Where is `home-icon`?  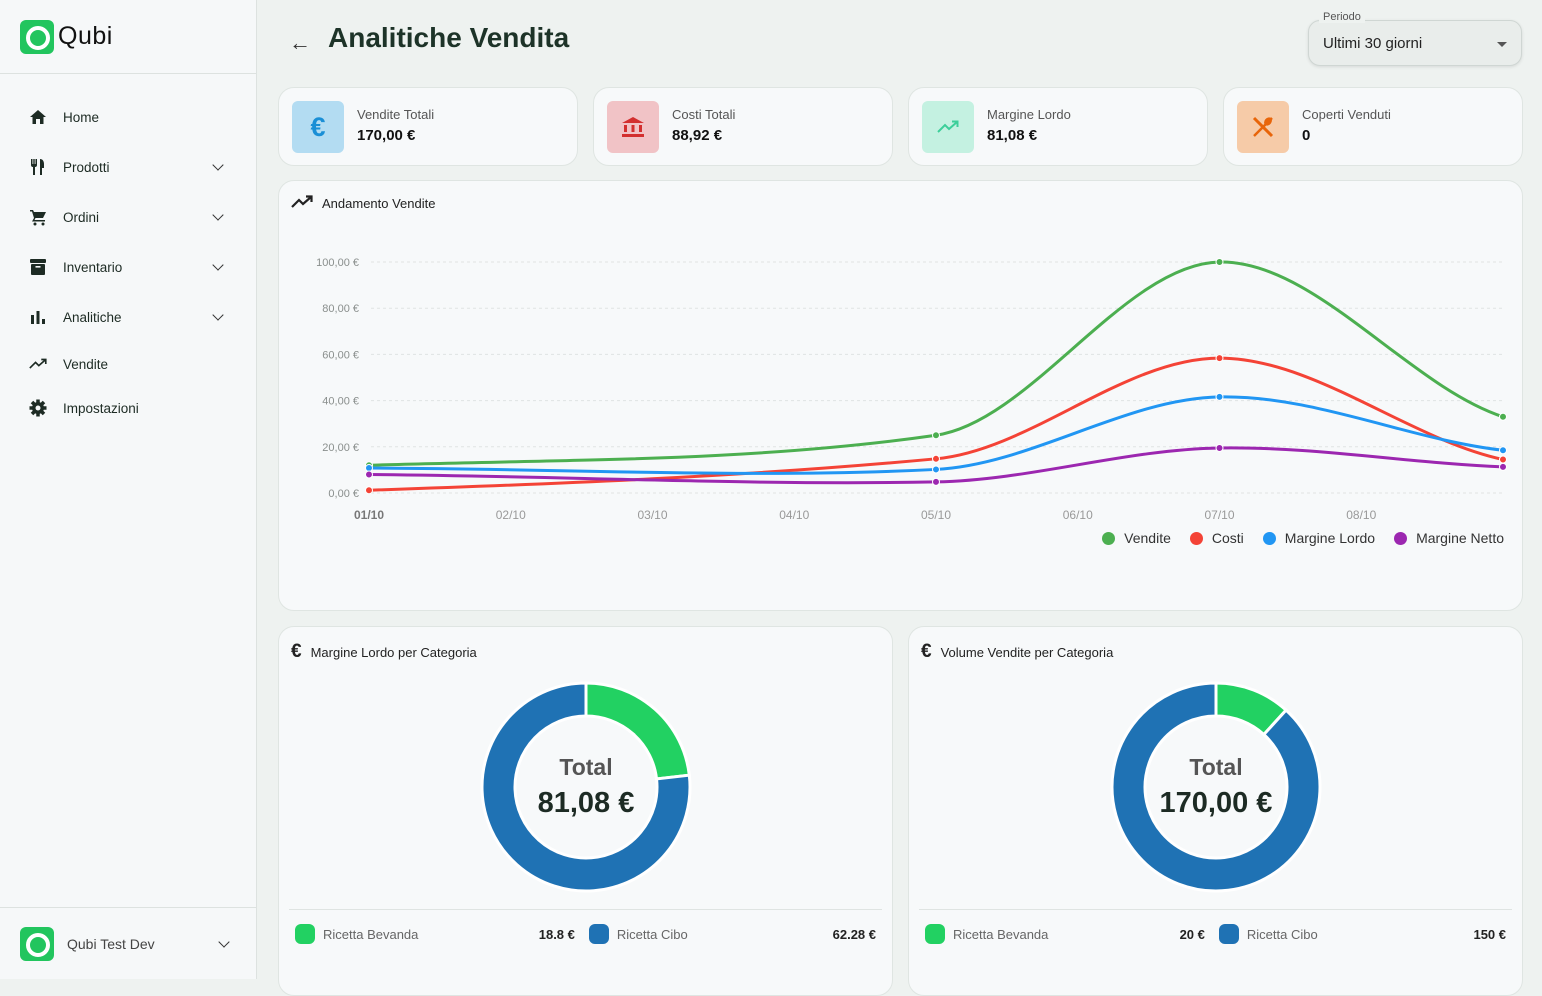
home-icon is located at coordinates (38, 117).